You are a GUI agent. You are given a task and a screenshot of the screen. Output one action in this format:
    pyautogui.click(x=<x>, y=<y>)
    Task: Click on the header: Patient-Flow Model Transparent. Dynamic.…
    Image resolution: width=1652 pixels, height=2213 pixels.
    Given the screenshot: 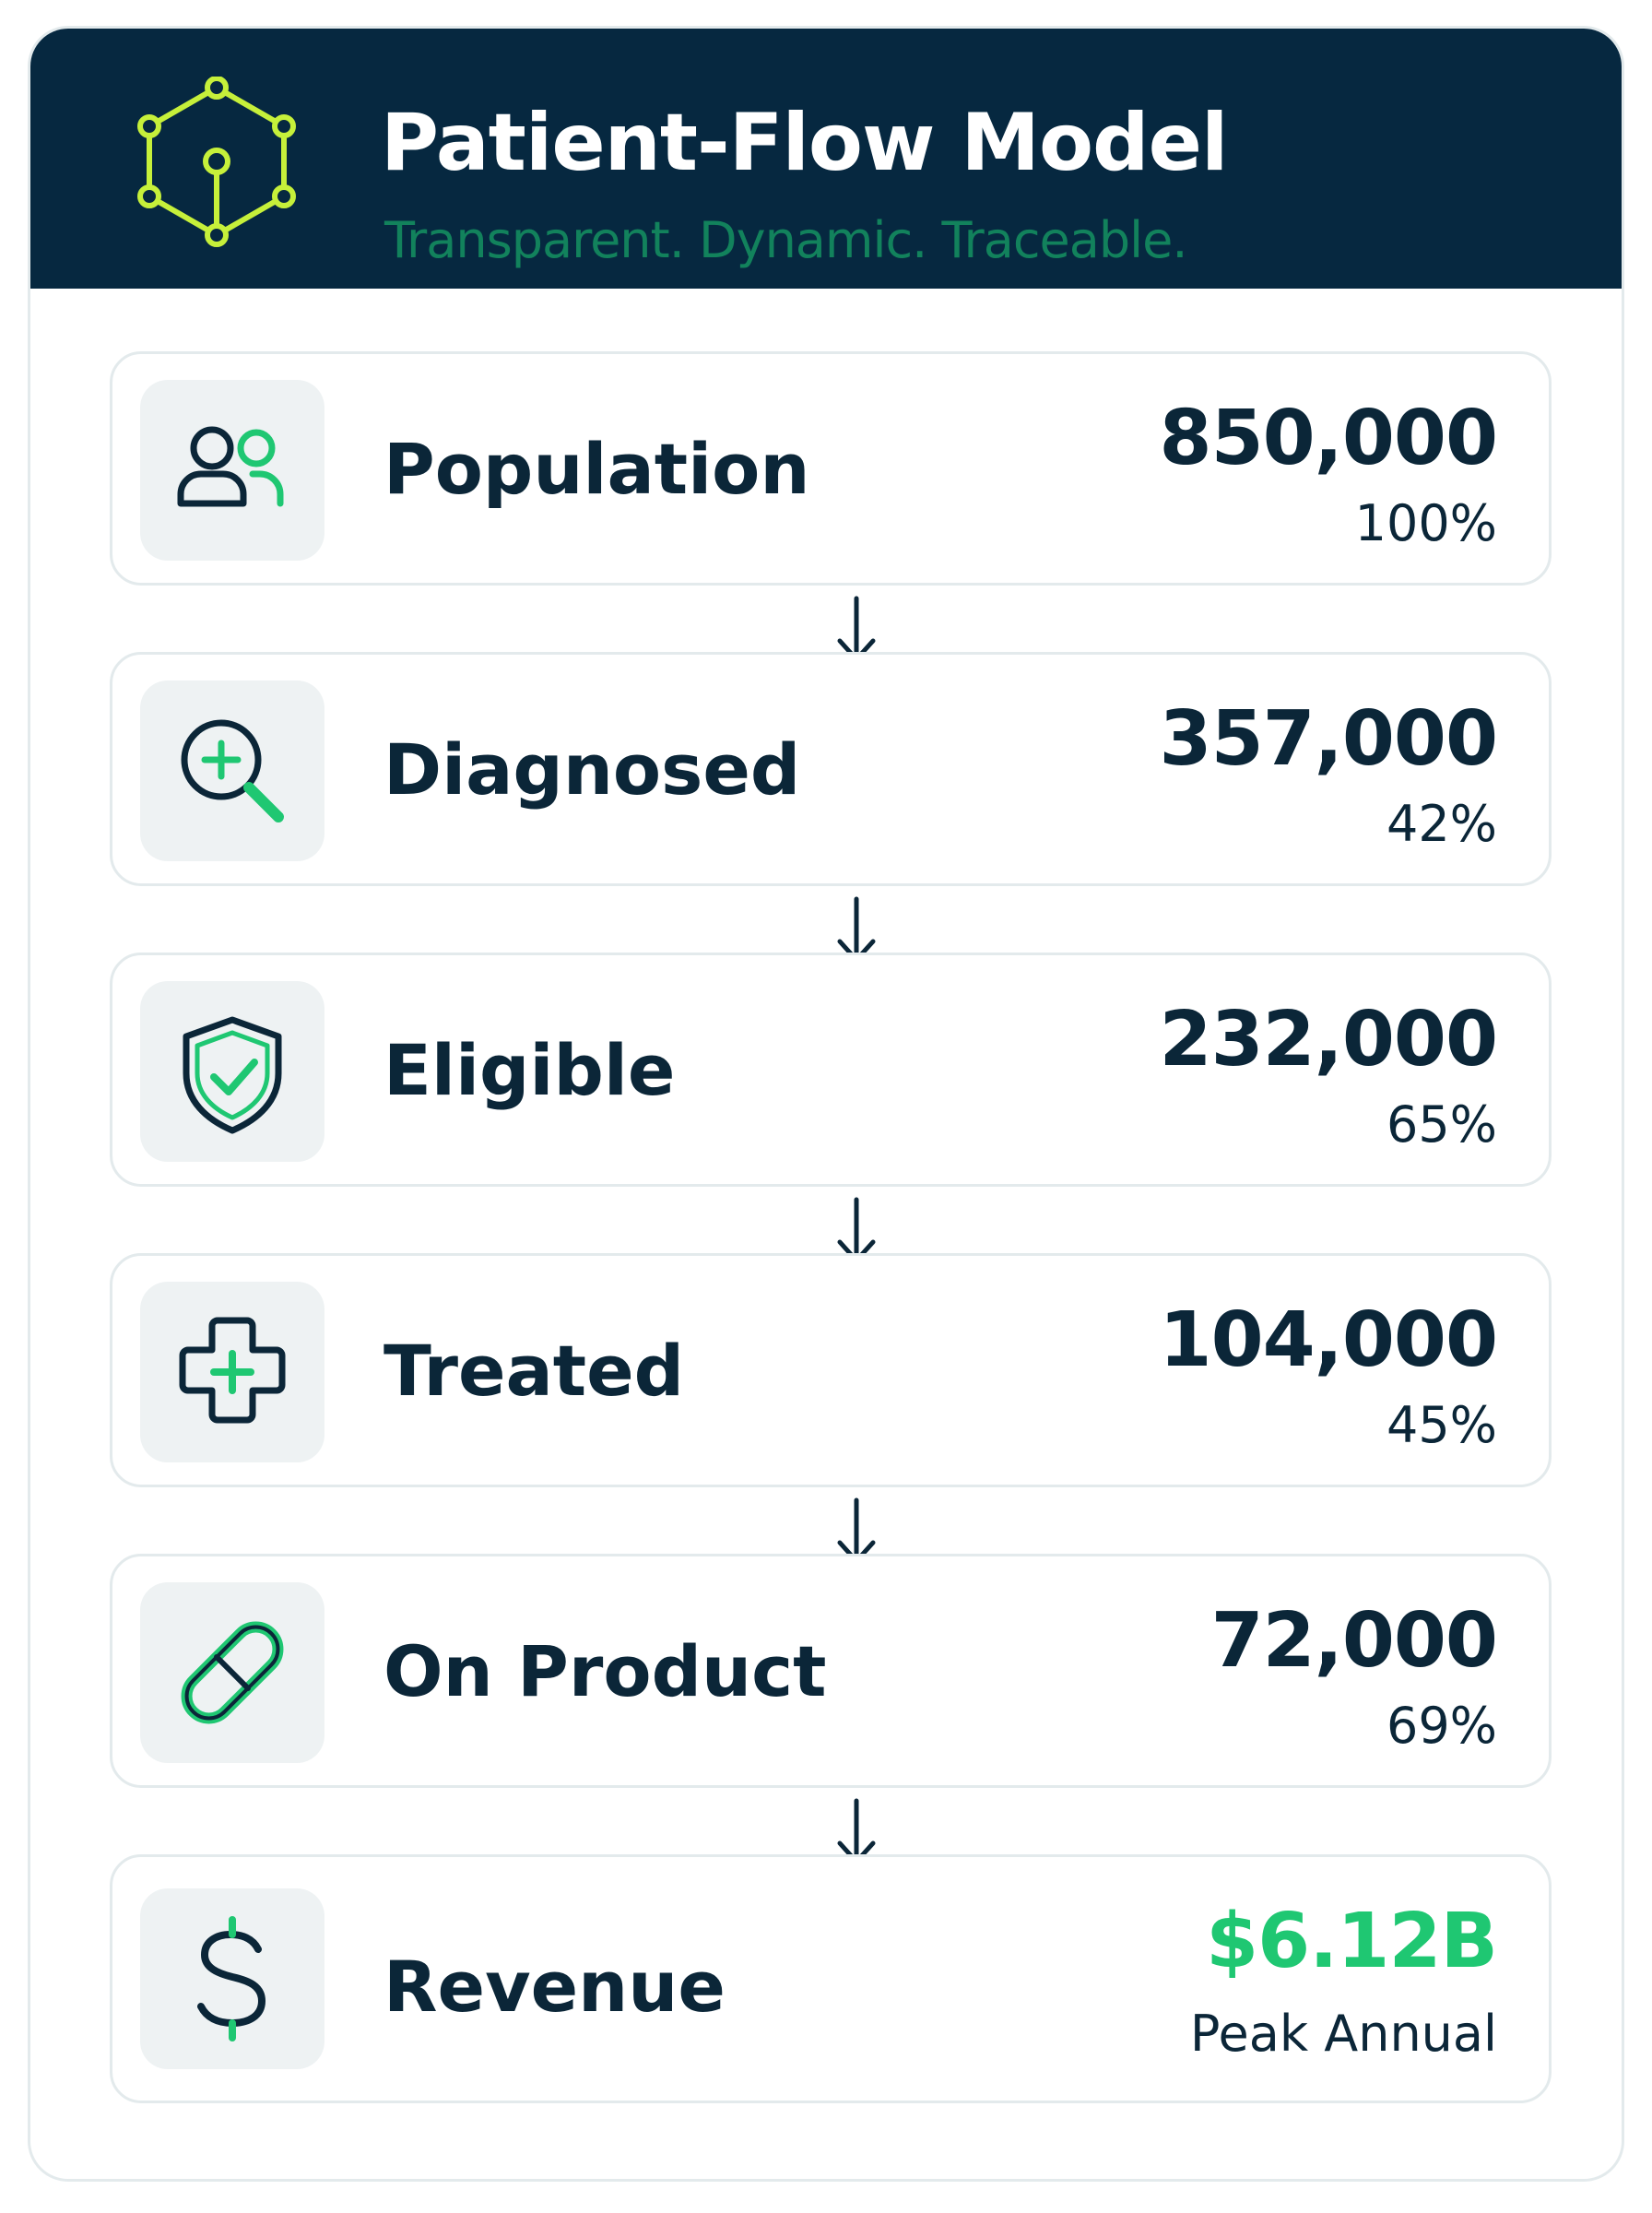 What is the action you would take?
    pyautogui.click(x=826, y=159)
    